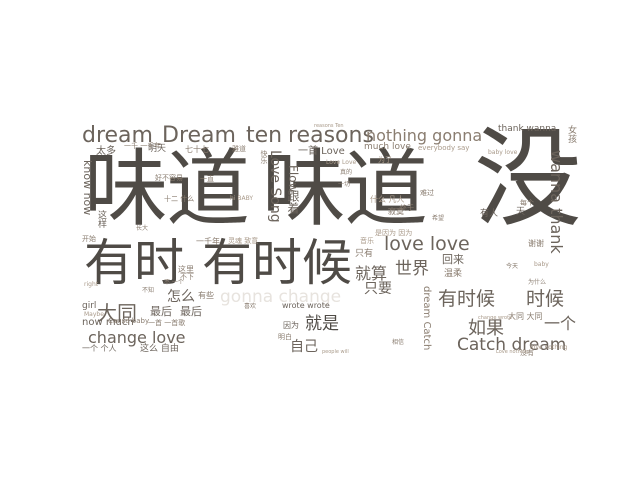 The height and width of the screenshot is (480, 640). Describe the element at coordinates (398, 342) in the screenshot. I see `word-xiangxin: 相信` at that location.